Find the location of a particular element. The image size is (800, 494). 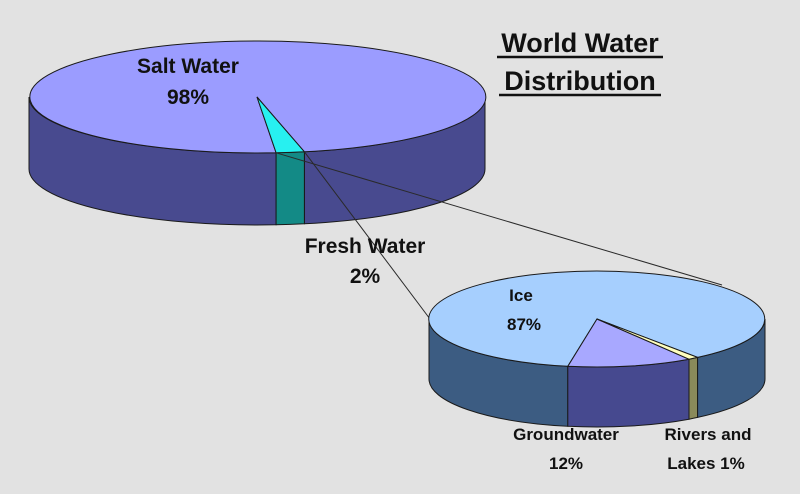

label-rivers-lakes-line-1: Rivers and is located at coordinates (708, 434).